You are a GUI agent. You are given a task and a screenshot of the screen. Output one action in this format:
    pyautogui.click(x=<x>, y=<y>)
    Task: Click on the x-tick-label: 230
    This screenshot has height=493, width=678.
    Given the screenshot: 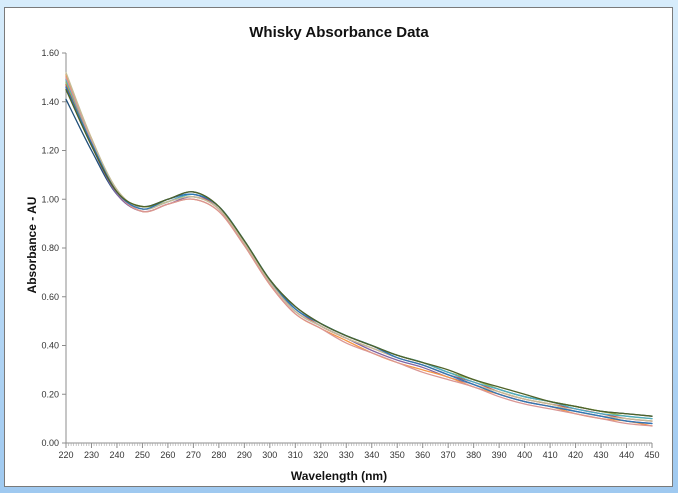 What is the action you would take?
    pyautogui.click(x=91, y=455)
    